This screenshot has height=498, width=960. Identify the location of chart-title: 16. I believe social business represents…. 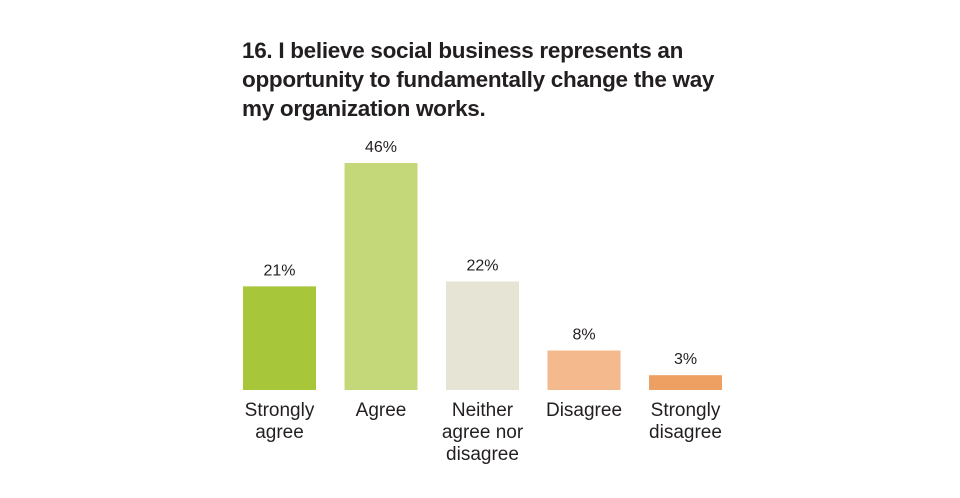
(478, 79).